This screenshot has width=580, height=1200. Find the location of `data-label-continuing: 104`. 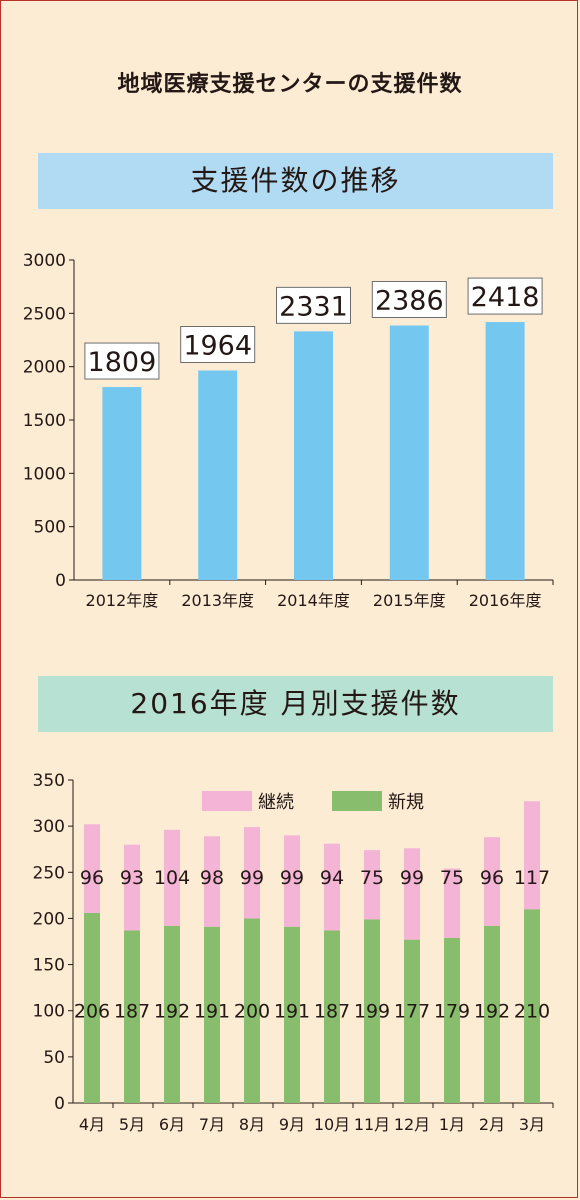

data-label-continuing: 104 is located at coordinates (172, 878).